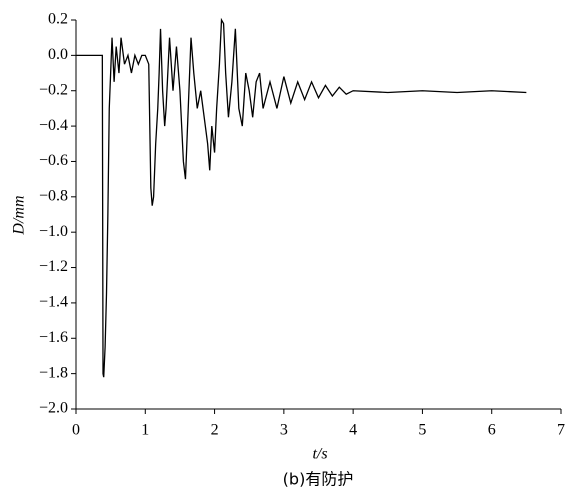 This screenshot has height=491, width=566. What do you see at coordinates (145, 430) in the screenshot?
I see `x-tick-label: 1` at bounding box center [145, 430].